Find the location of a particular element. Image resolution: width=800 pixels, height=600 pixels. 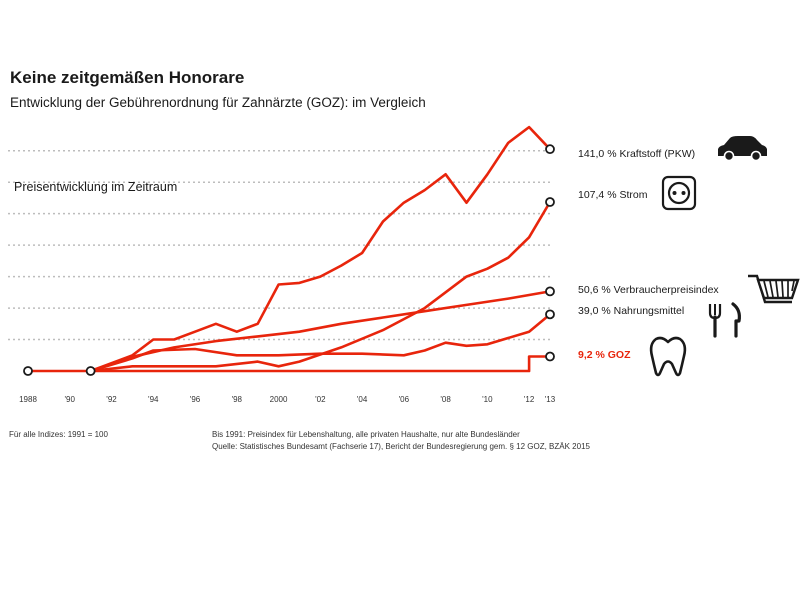

x-tick-label: '94 is located at coordinates (153, 399).